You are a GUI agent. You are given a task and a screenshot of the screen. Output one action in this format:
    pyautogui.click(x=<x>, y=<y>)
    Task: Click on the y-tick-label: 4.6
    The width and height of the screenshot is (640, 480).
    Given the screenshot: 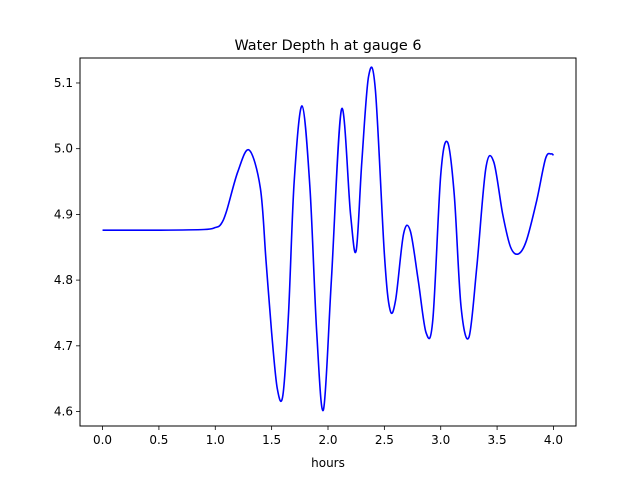 What is the action you would take?
    pyautogui.click(x=63, y=412)
    